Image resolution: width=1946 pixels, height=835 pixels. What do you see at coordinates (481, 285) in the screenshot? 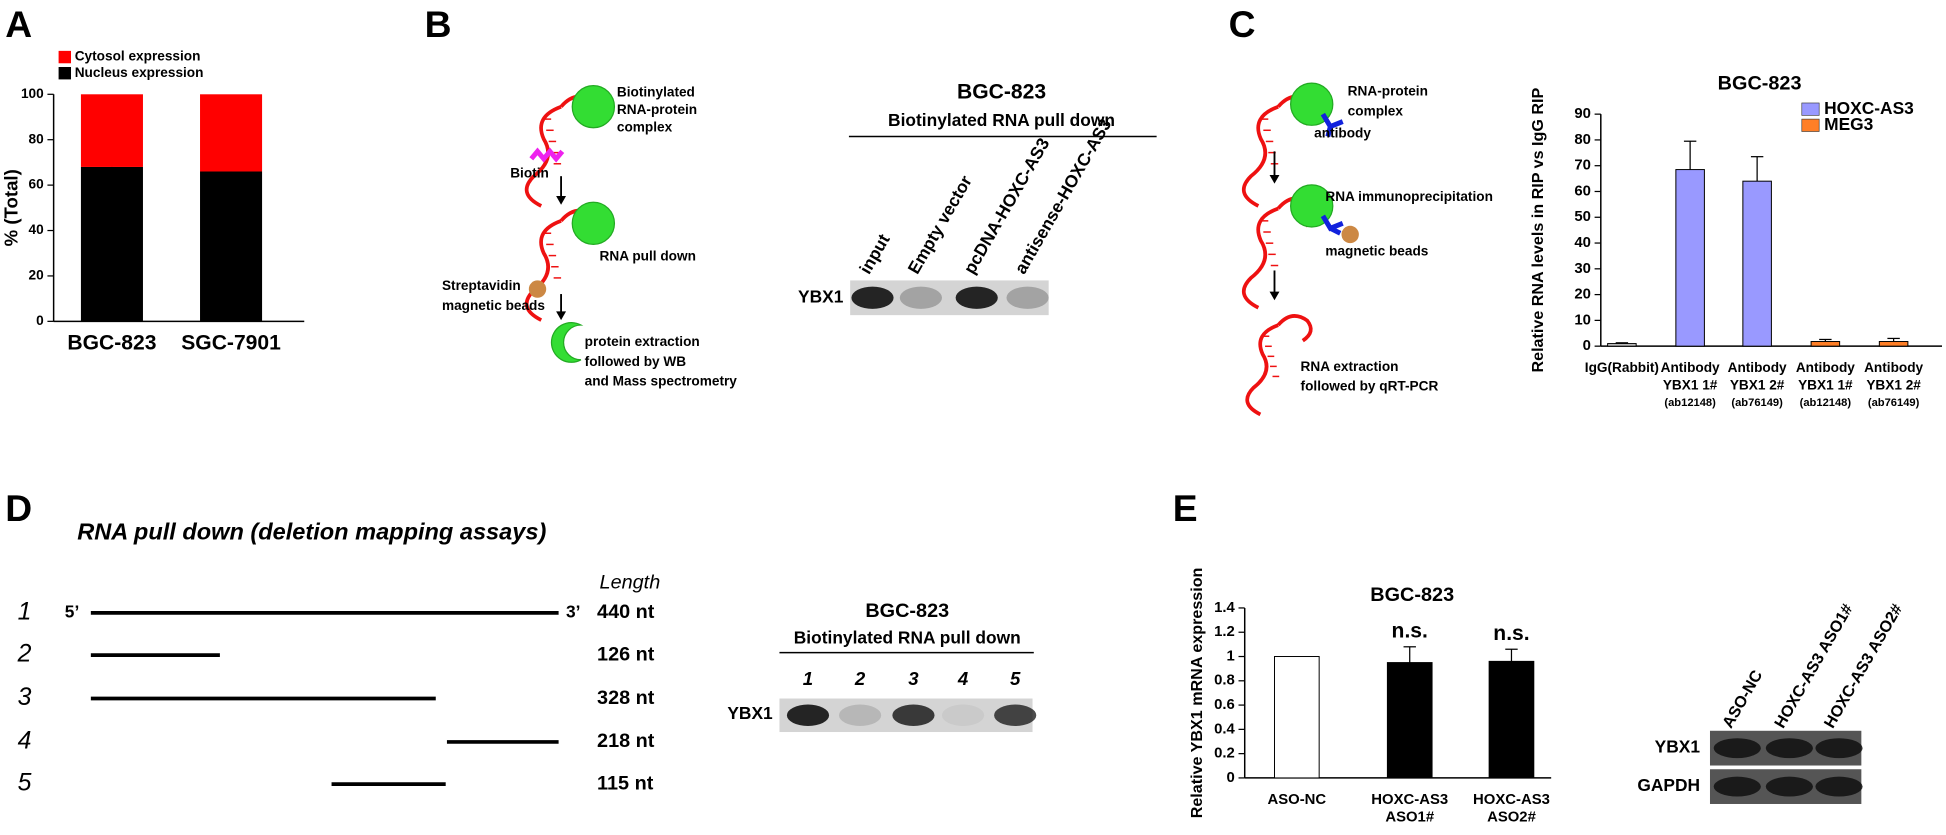
I see `label: Streptavidin` at bounding box center [481, 285].